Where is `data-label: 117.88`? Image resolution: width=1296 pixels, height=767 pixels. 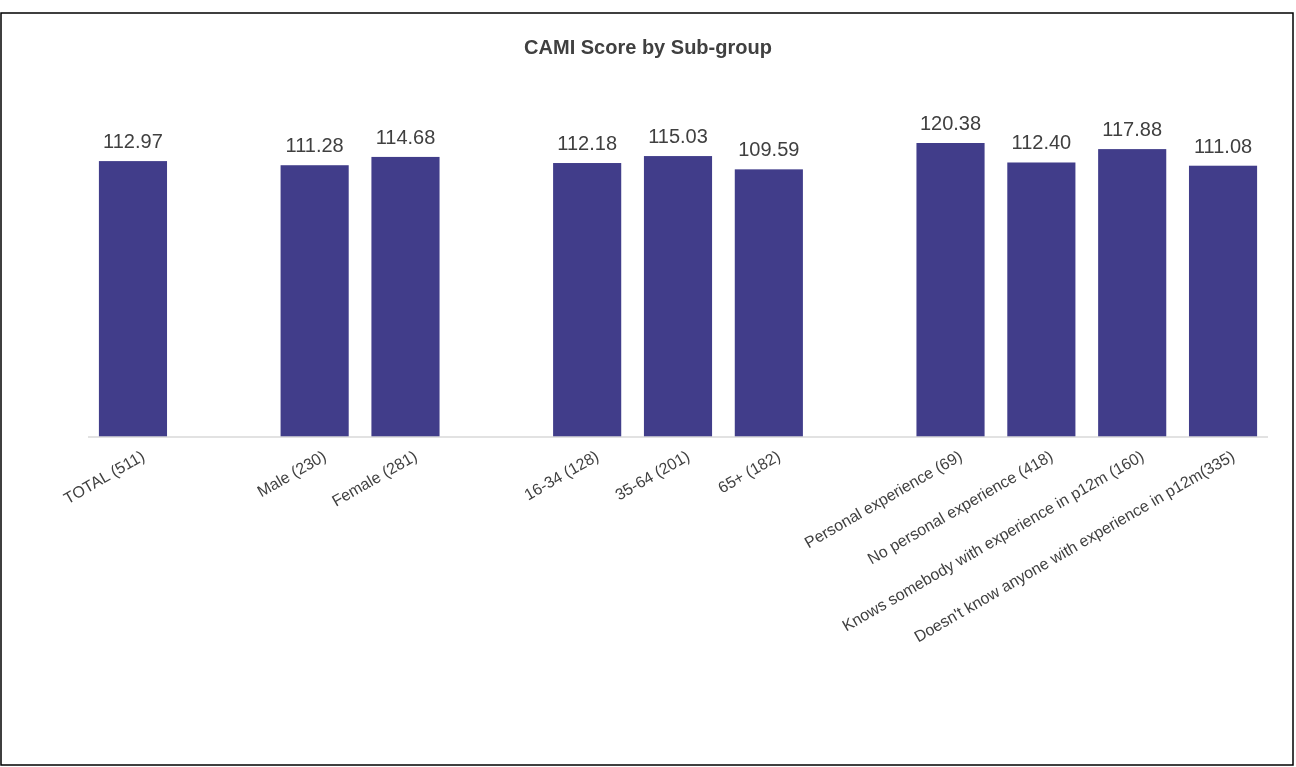 data-label: 117.88 is located at coordinates (1132, 129).